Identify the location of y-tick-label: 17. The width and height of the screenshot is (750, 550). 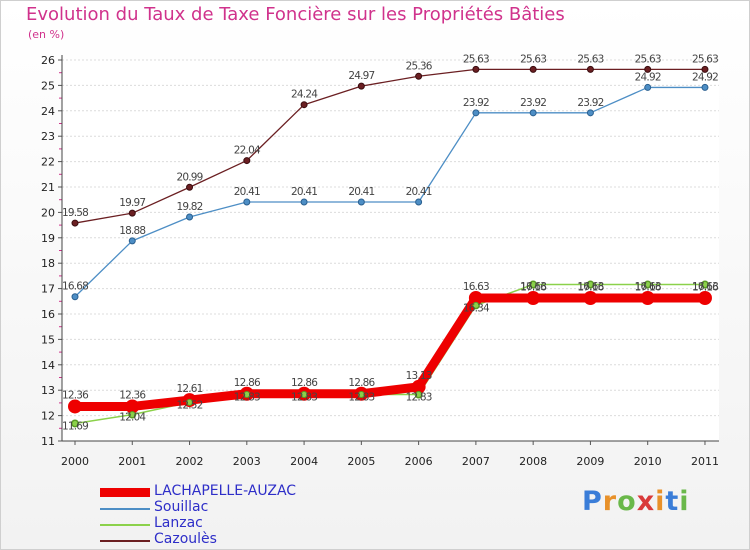
(48, 289).